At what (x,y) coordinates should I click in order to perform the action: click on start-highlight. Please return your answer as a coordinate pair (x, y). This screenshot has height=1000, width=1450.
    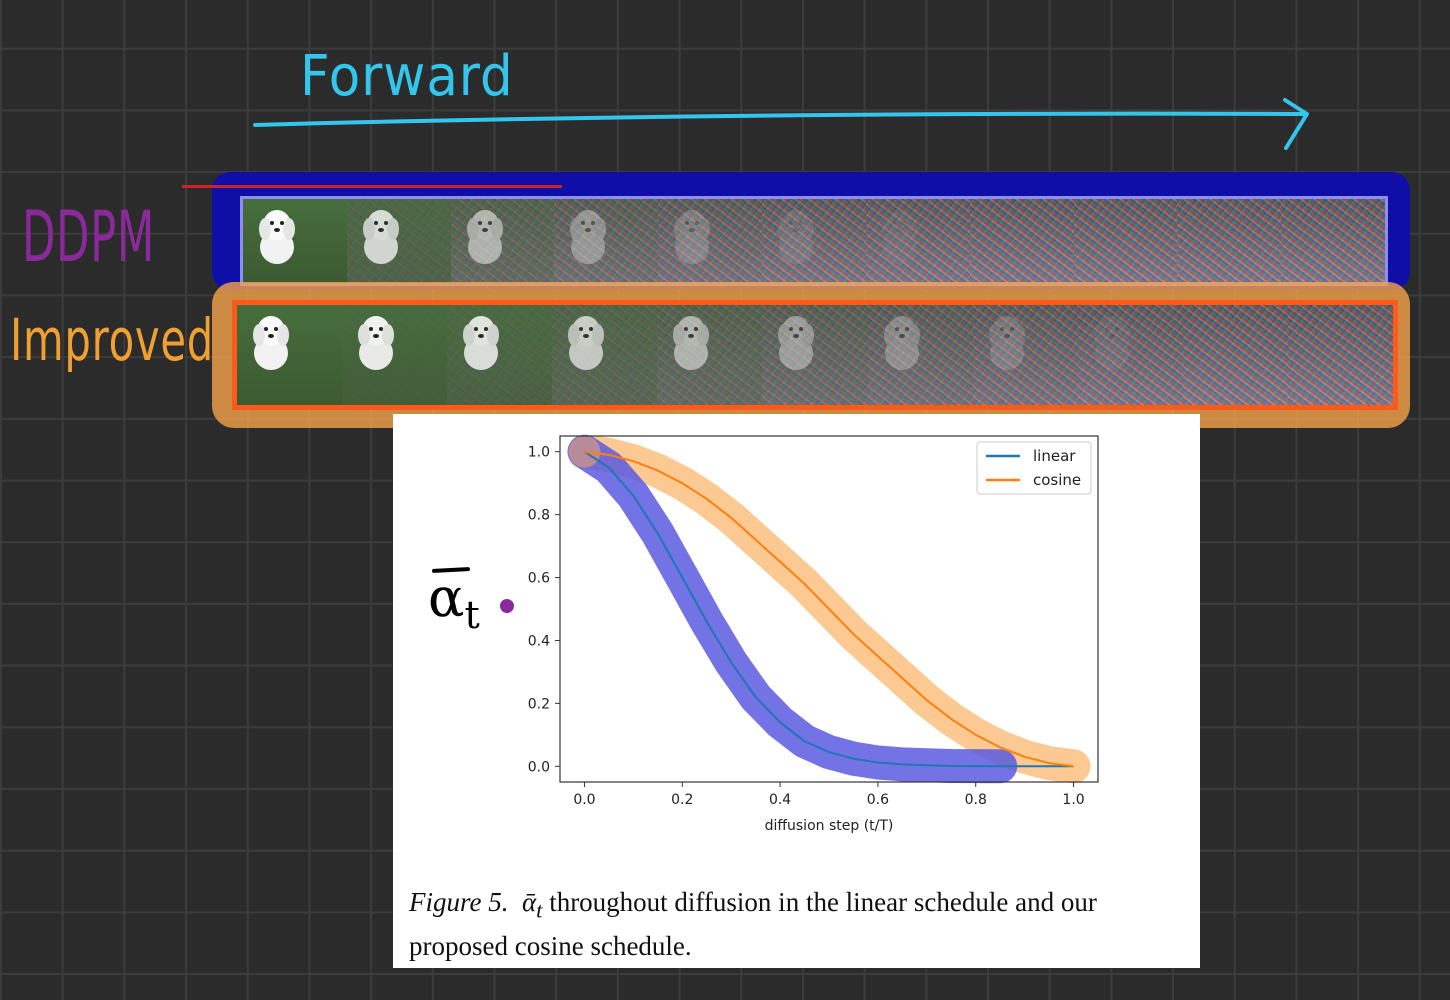
    Looking at the image, I should click on (584, 451).